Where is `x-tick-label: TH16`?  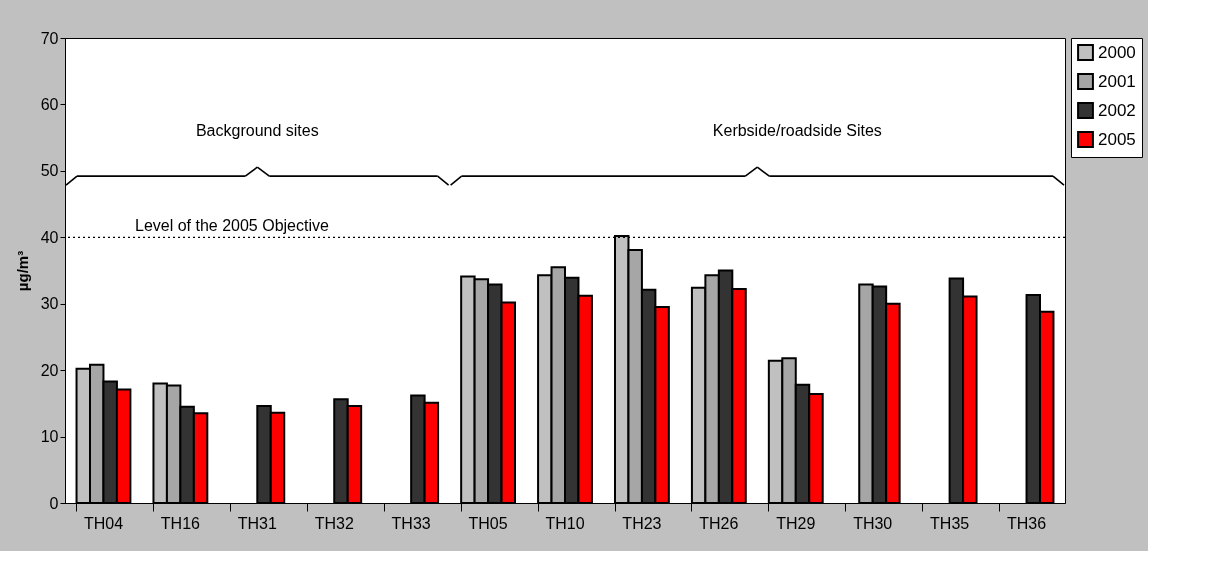
x-tick-label: TH16 is located at coordinates (180, 523).